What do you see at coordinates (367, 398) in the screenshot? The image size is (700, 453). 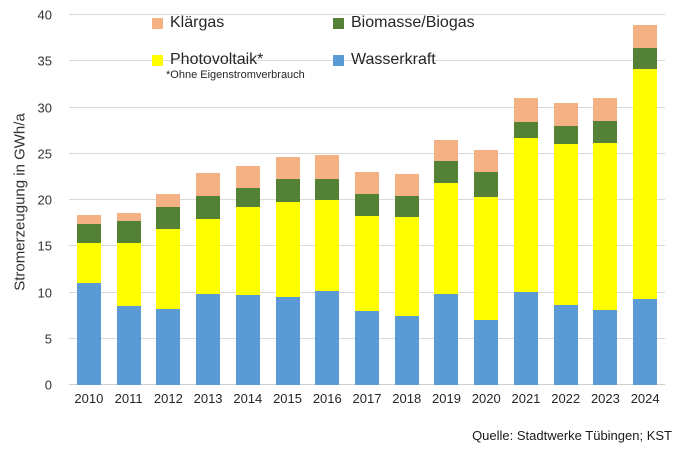 I see `x-axis-label: 2017` at bounding box center [367, 398].